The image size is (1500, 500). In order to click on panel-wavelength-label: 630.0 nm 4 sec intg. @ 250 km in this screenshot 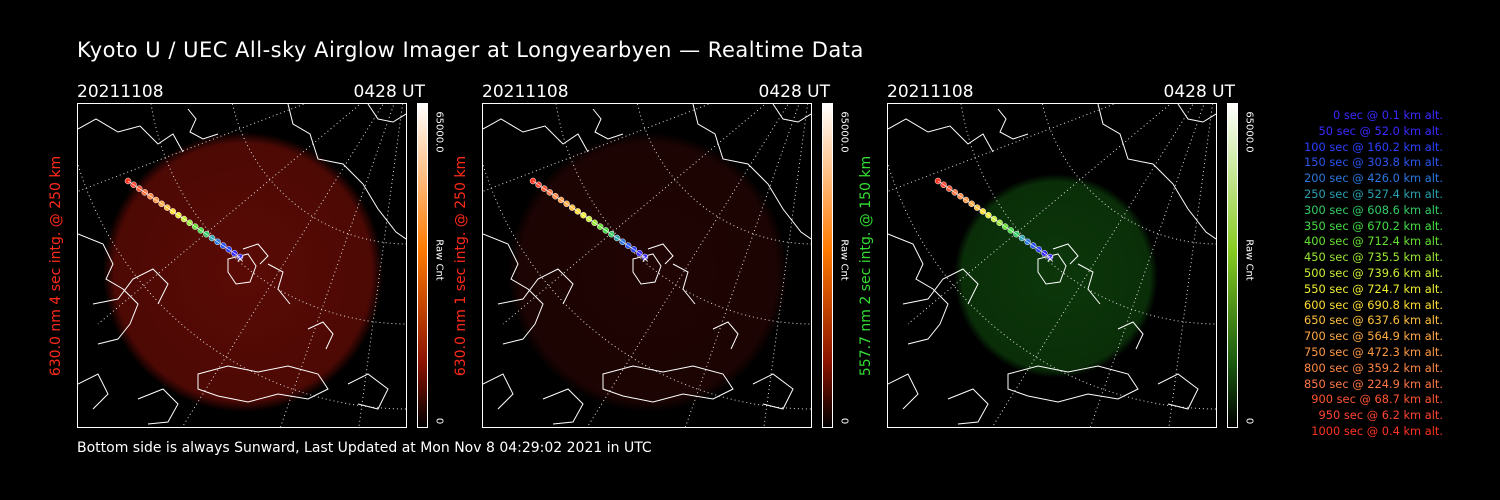, I will do `click(56, 265)`.